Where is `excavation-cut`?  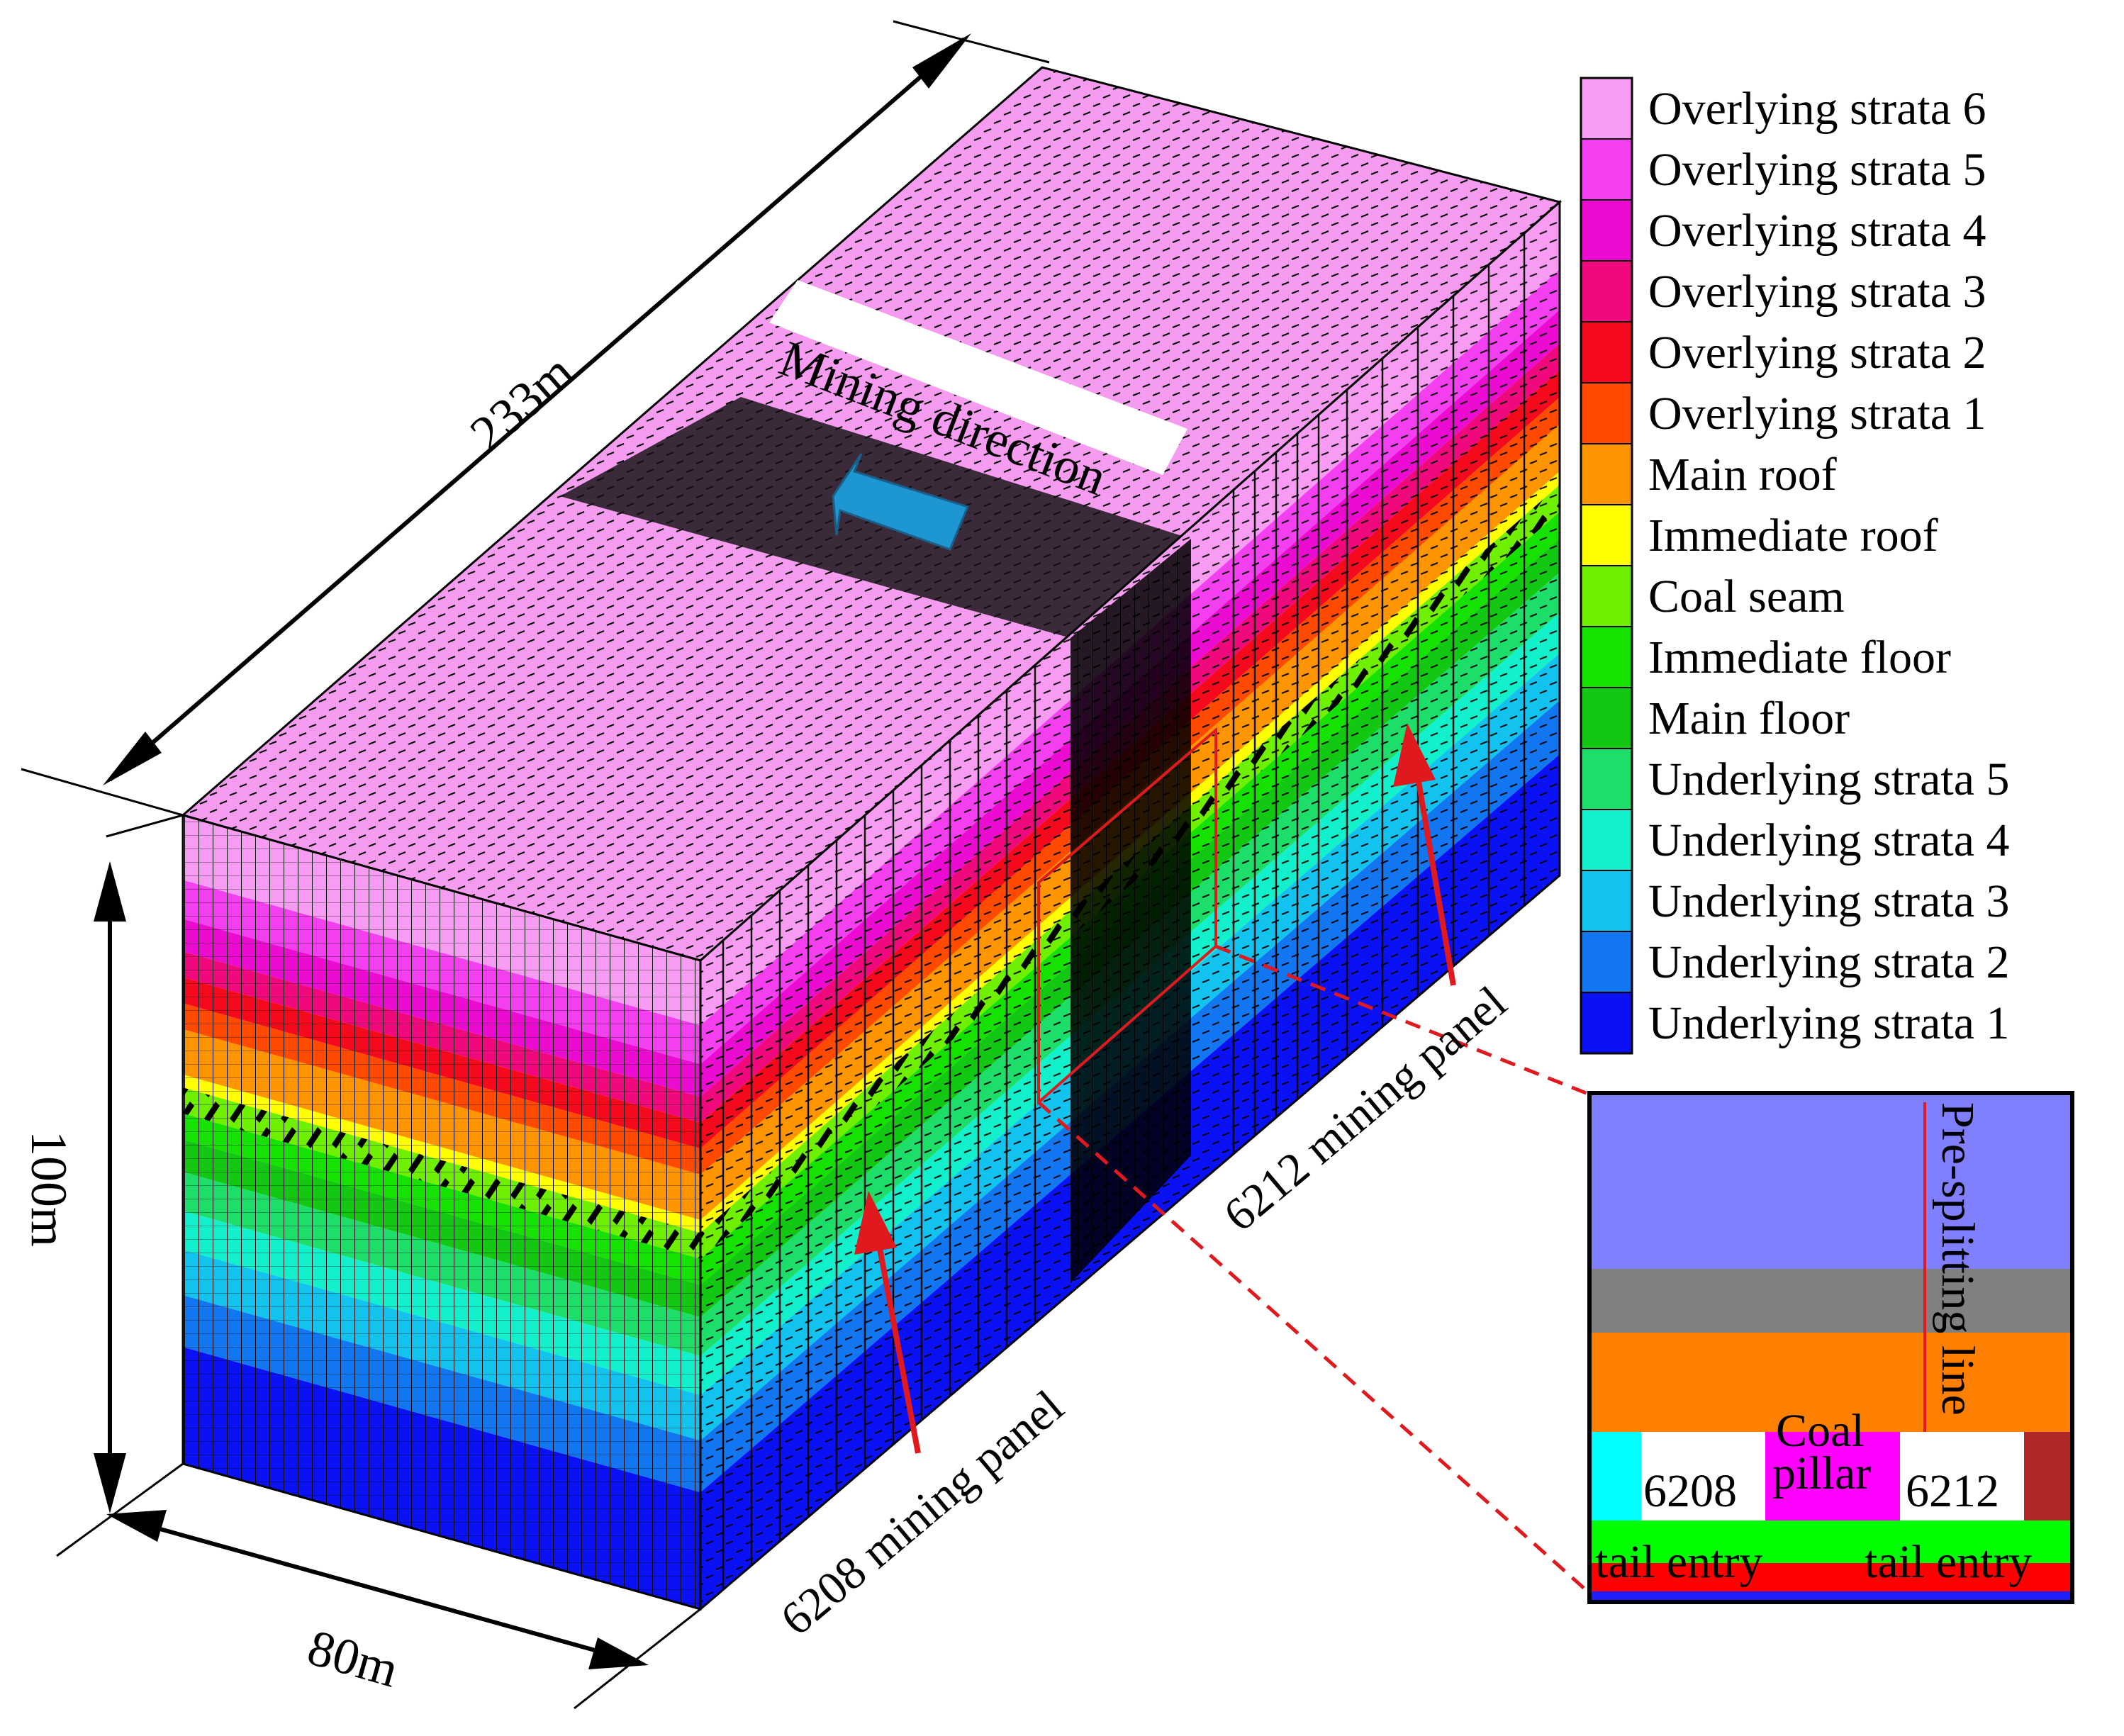
excavation-cut is located at coordinates (1131, 911).